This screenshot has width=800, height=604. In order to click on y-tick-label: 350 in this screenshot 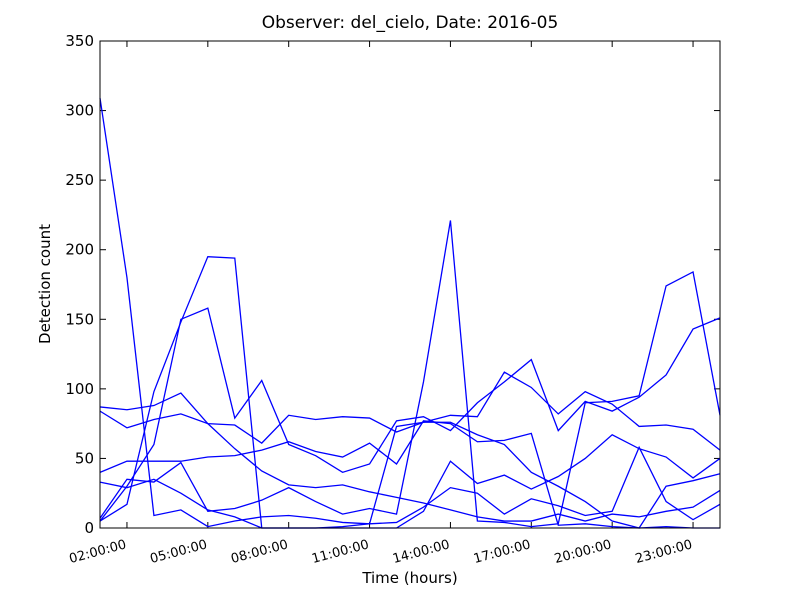, I will do `click(79, 41)`.